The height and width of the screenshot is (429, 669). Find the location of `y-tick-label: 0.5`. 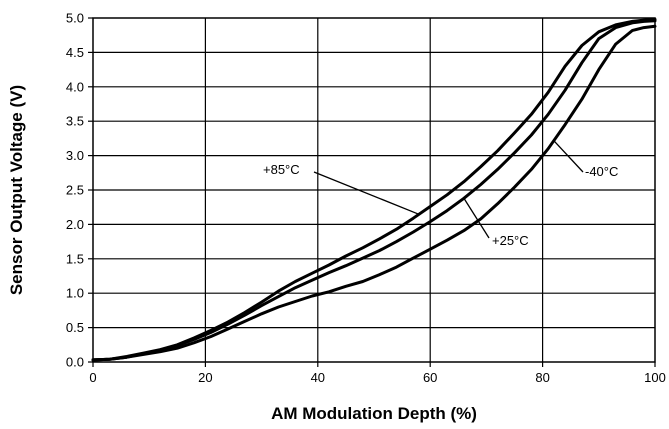

y-tick-label: 0.5 is located at coordinates (75, 327).